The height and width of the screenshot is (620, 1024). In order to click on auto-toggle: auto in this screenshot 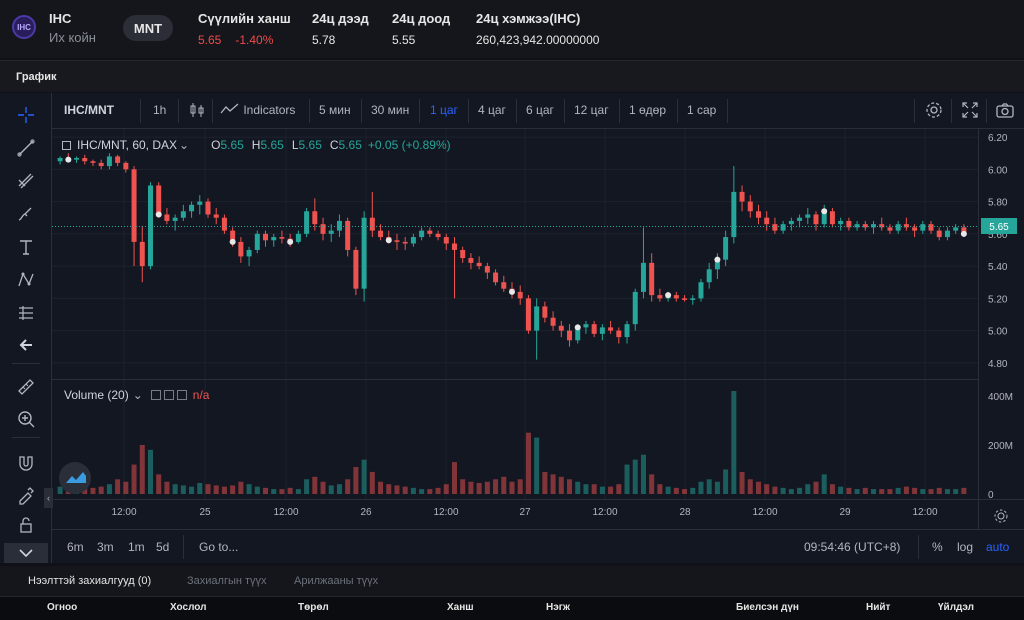, I will do `click(998, 547)`.